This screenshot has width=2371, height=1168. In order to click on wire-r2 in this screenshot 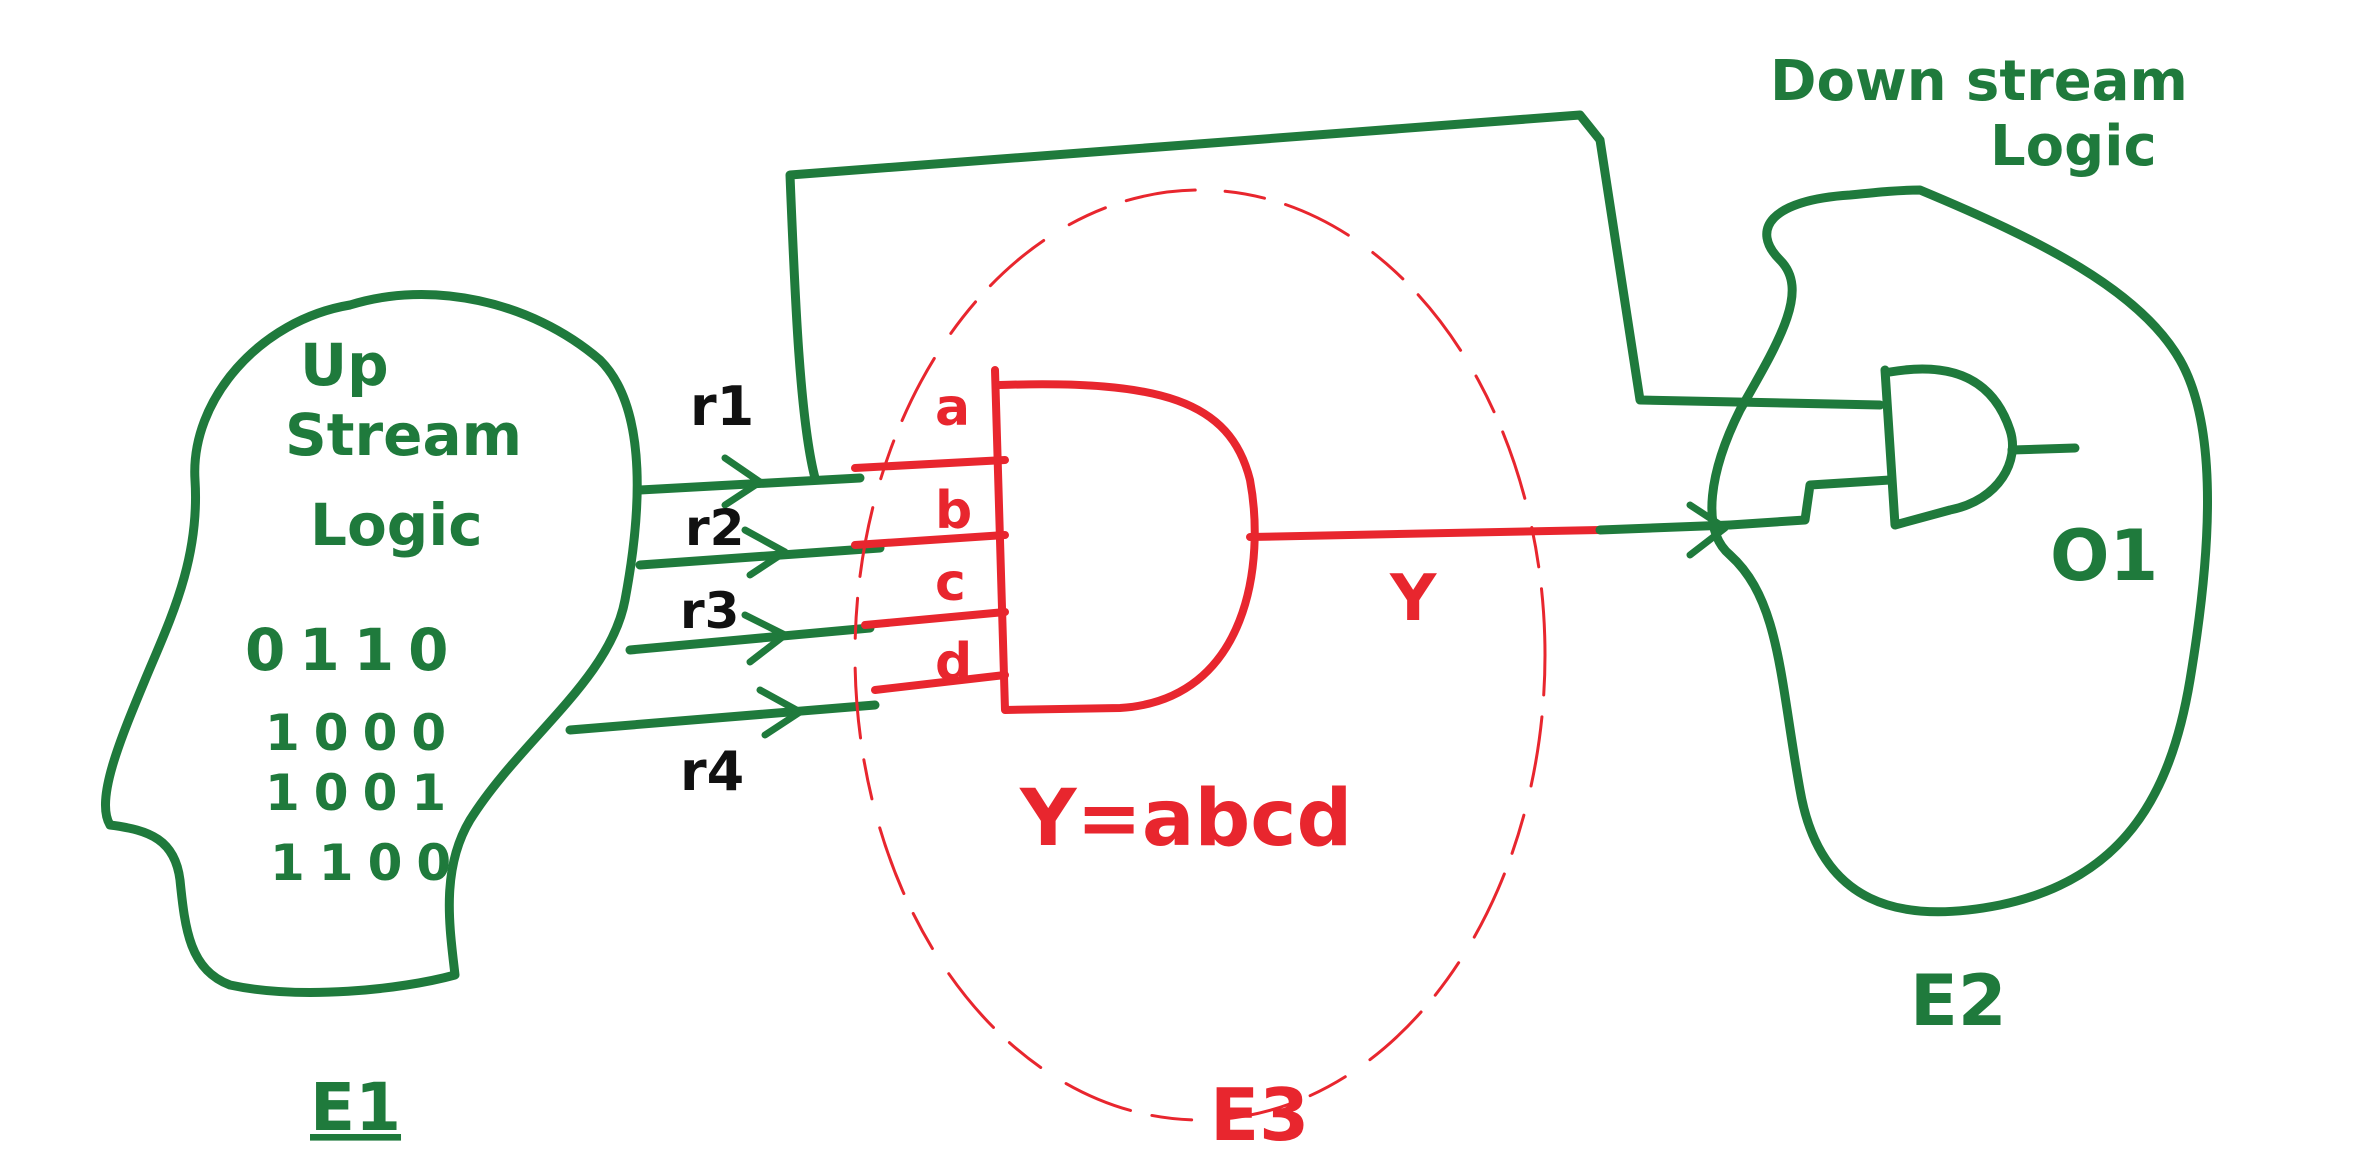, I will do `click(760, 556)`.